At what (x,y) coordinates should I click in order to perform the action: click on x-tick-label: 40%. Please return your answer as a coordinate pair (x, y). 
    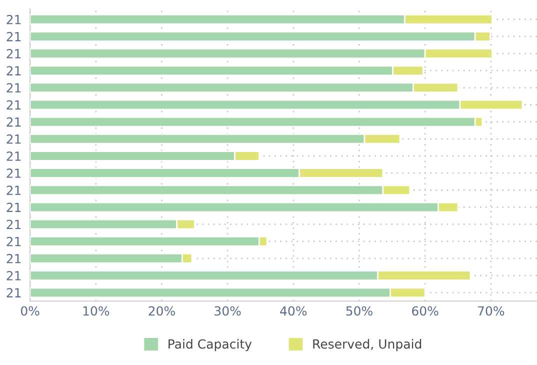
    Looking at the image, I should click on (293, 311).